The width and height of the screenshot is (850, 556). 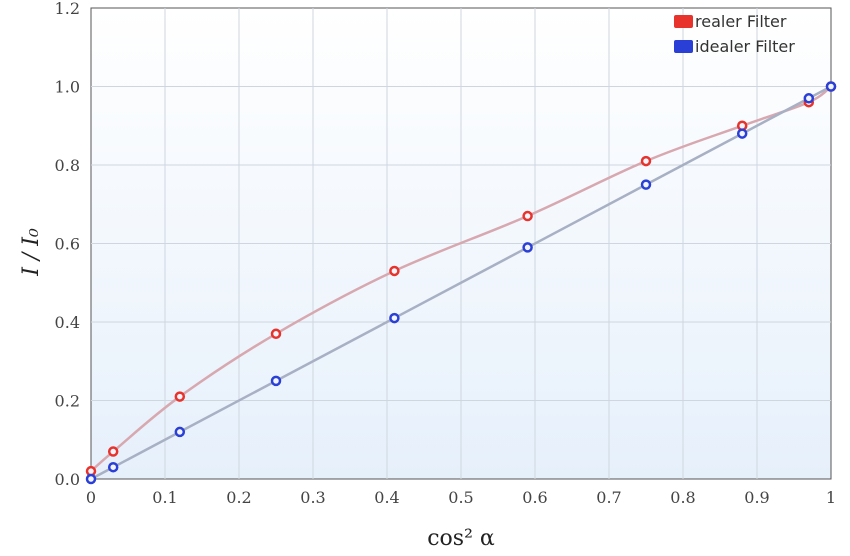 I want to click on x-tick-label: 0.7, so click(x=608, y=497).